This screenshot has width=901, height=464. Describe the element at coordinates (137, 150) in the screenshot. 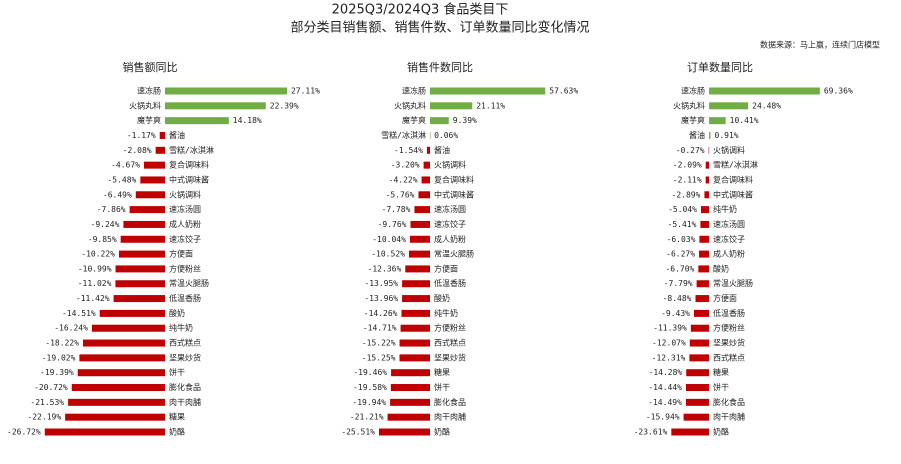

I see `value-label: -2.08%` at that location.